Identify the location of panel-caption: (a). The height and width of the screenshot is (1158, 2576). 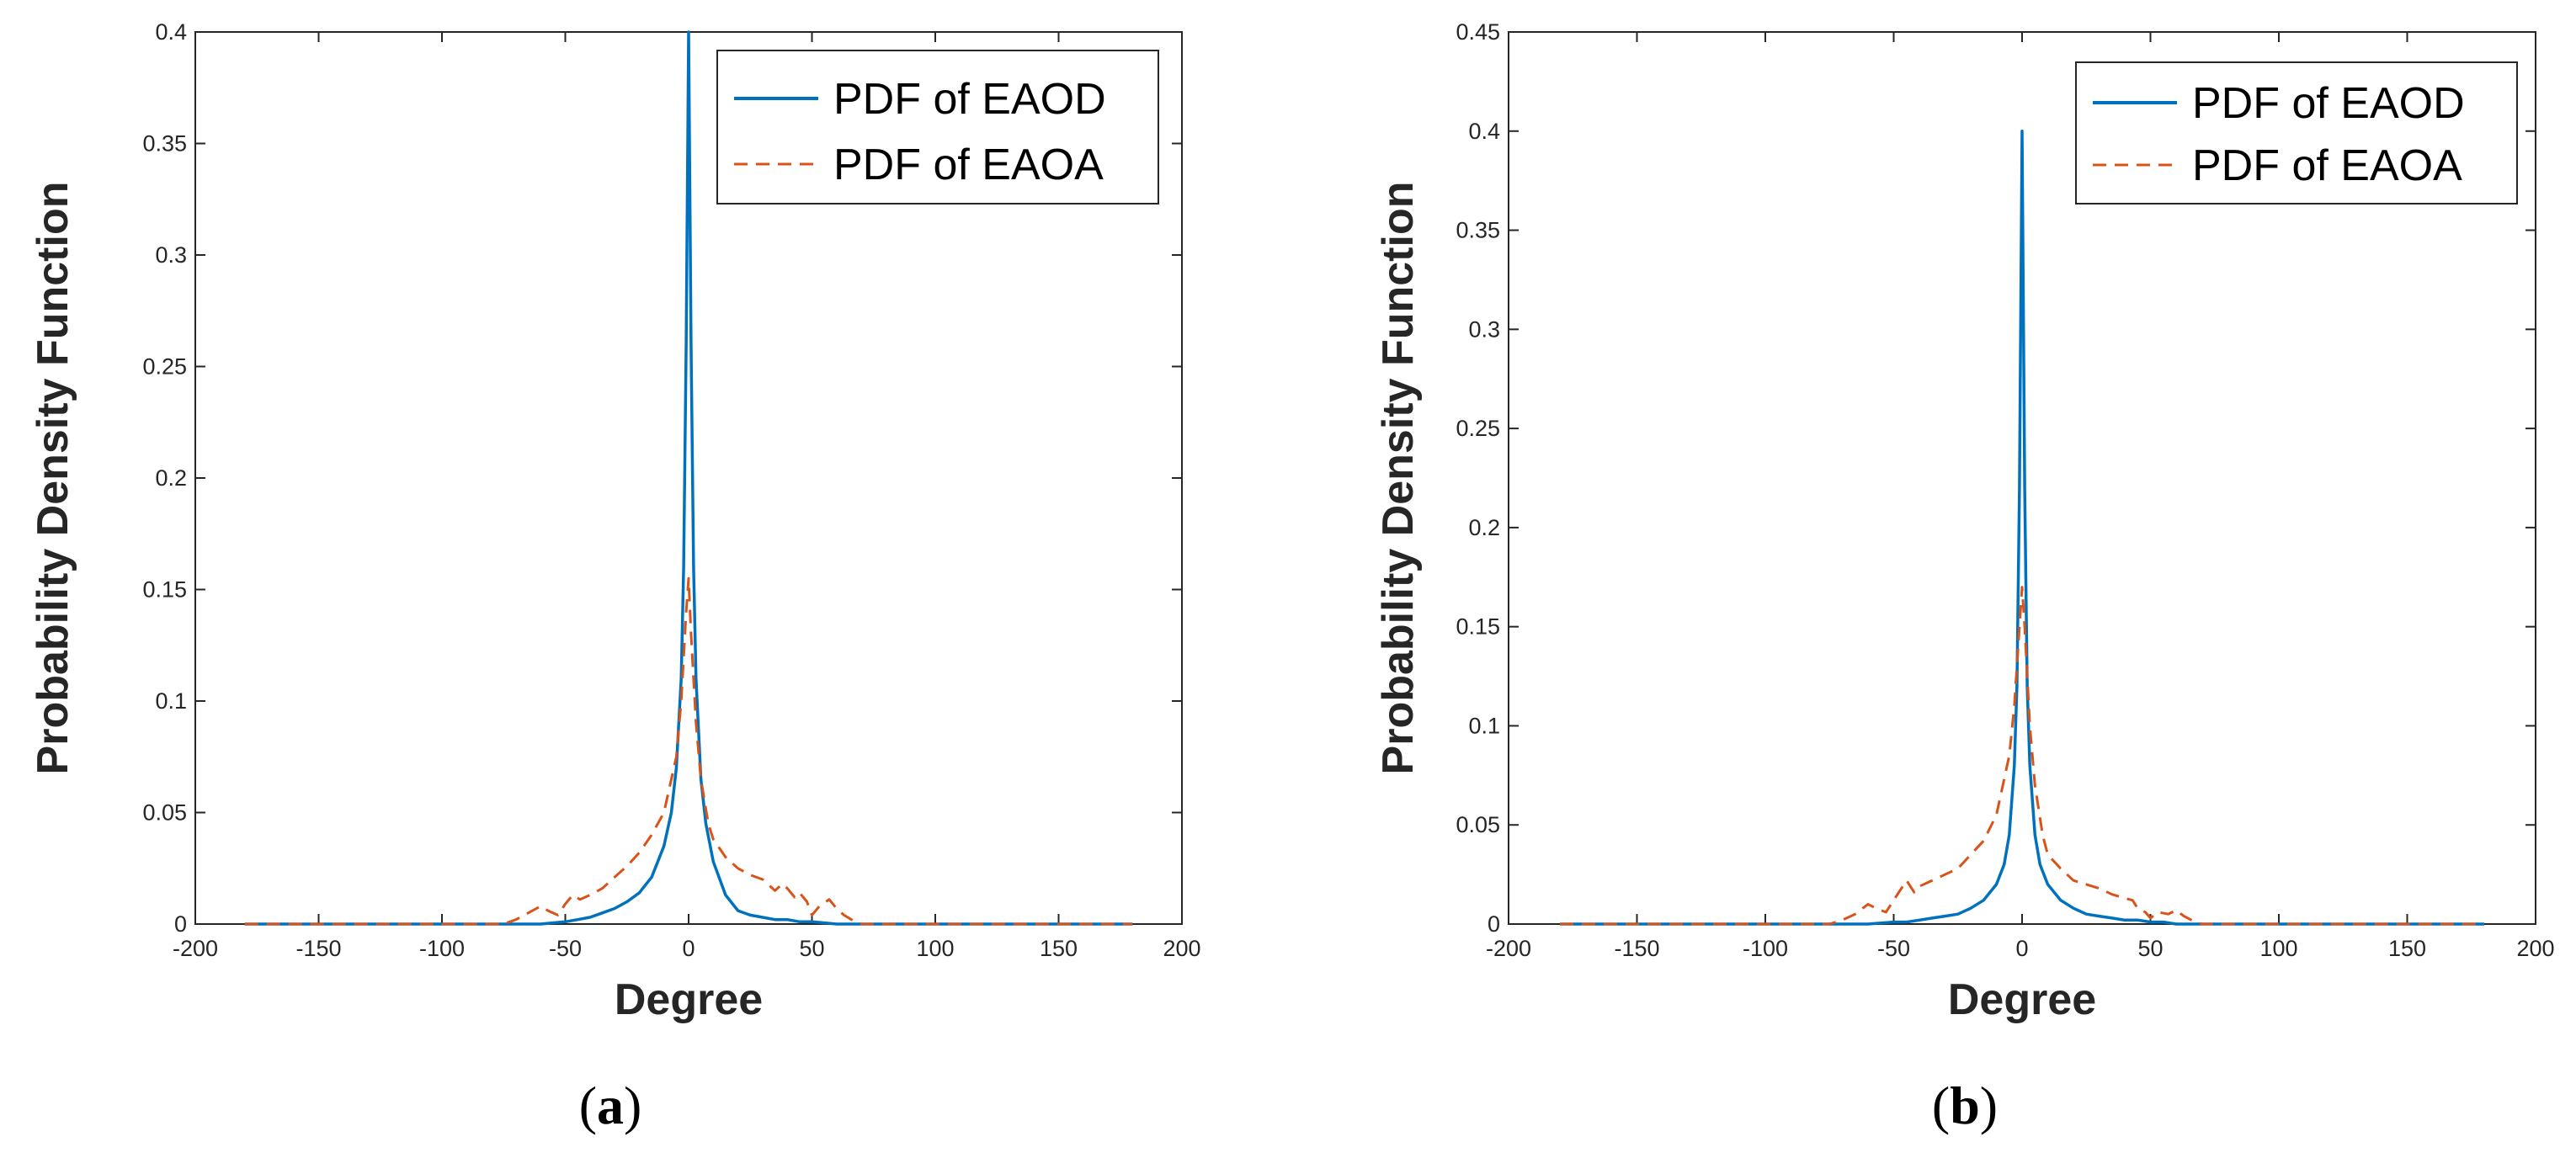
(610, 1105).